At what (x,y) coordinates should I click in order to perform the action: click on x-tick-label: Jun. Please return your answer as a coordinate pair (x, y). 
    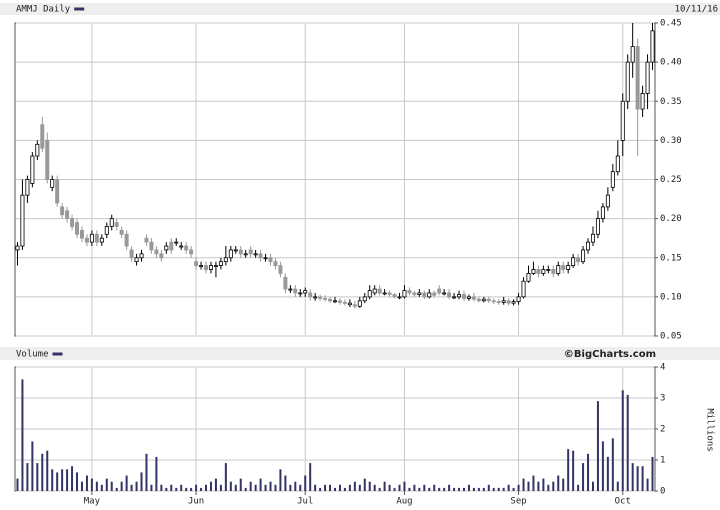
    Looking at the image, I should click on (196, 502).